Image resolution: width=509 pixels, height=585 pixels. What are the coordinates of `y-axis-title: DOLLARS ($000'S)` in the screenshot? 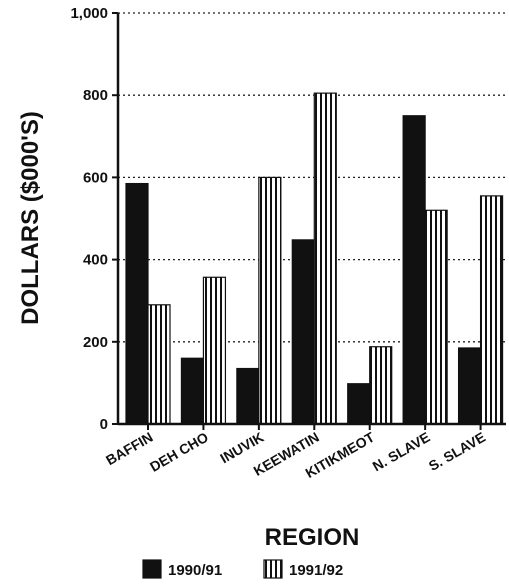 It's located at (30, 218).